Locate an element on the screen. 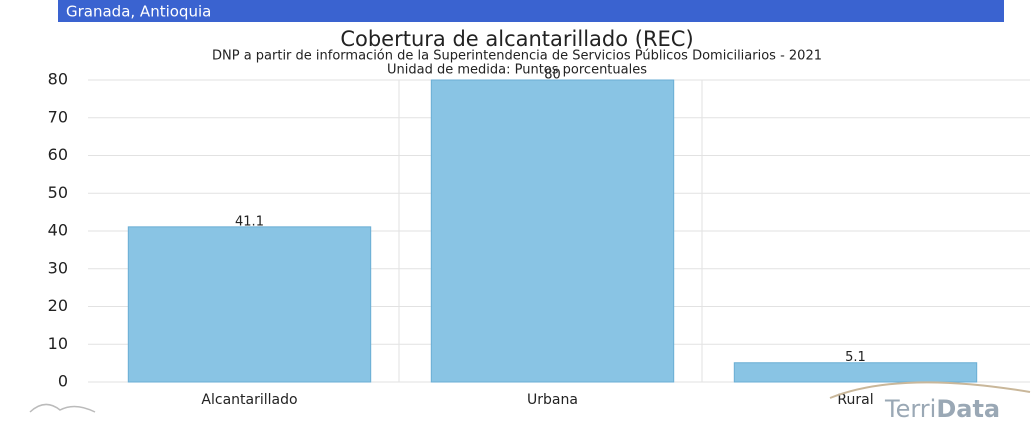 The image size is (1034, 425). x-tick-label: Rural is located at coordinates (855, 400).